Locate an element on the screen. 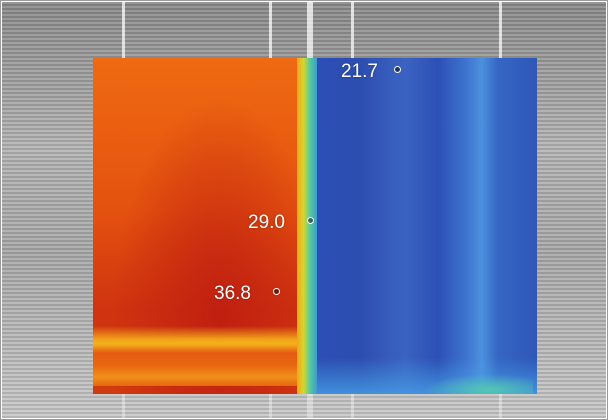 The image size is (608, 420). temperature-reading: 29.0 is located at coordinates (266, 222).